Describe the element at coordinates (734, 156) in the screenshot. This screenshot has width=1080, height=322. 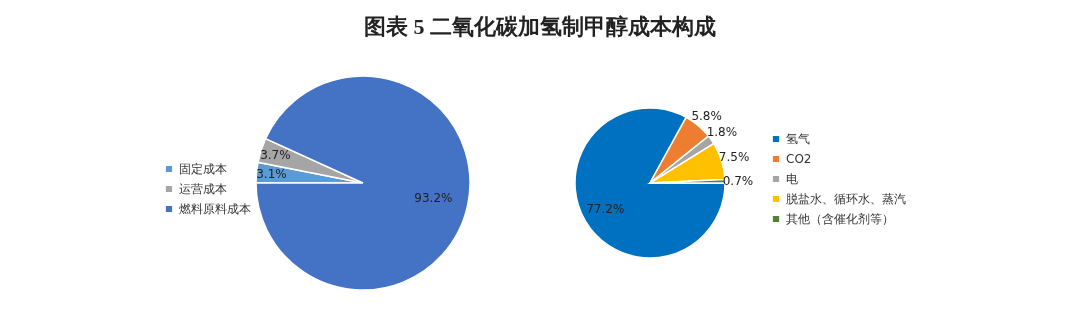
I see `data-label: 7.5%` at that location.